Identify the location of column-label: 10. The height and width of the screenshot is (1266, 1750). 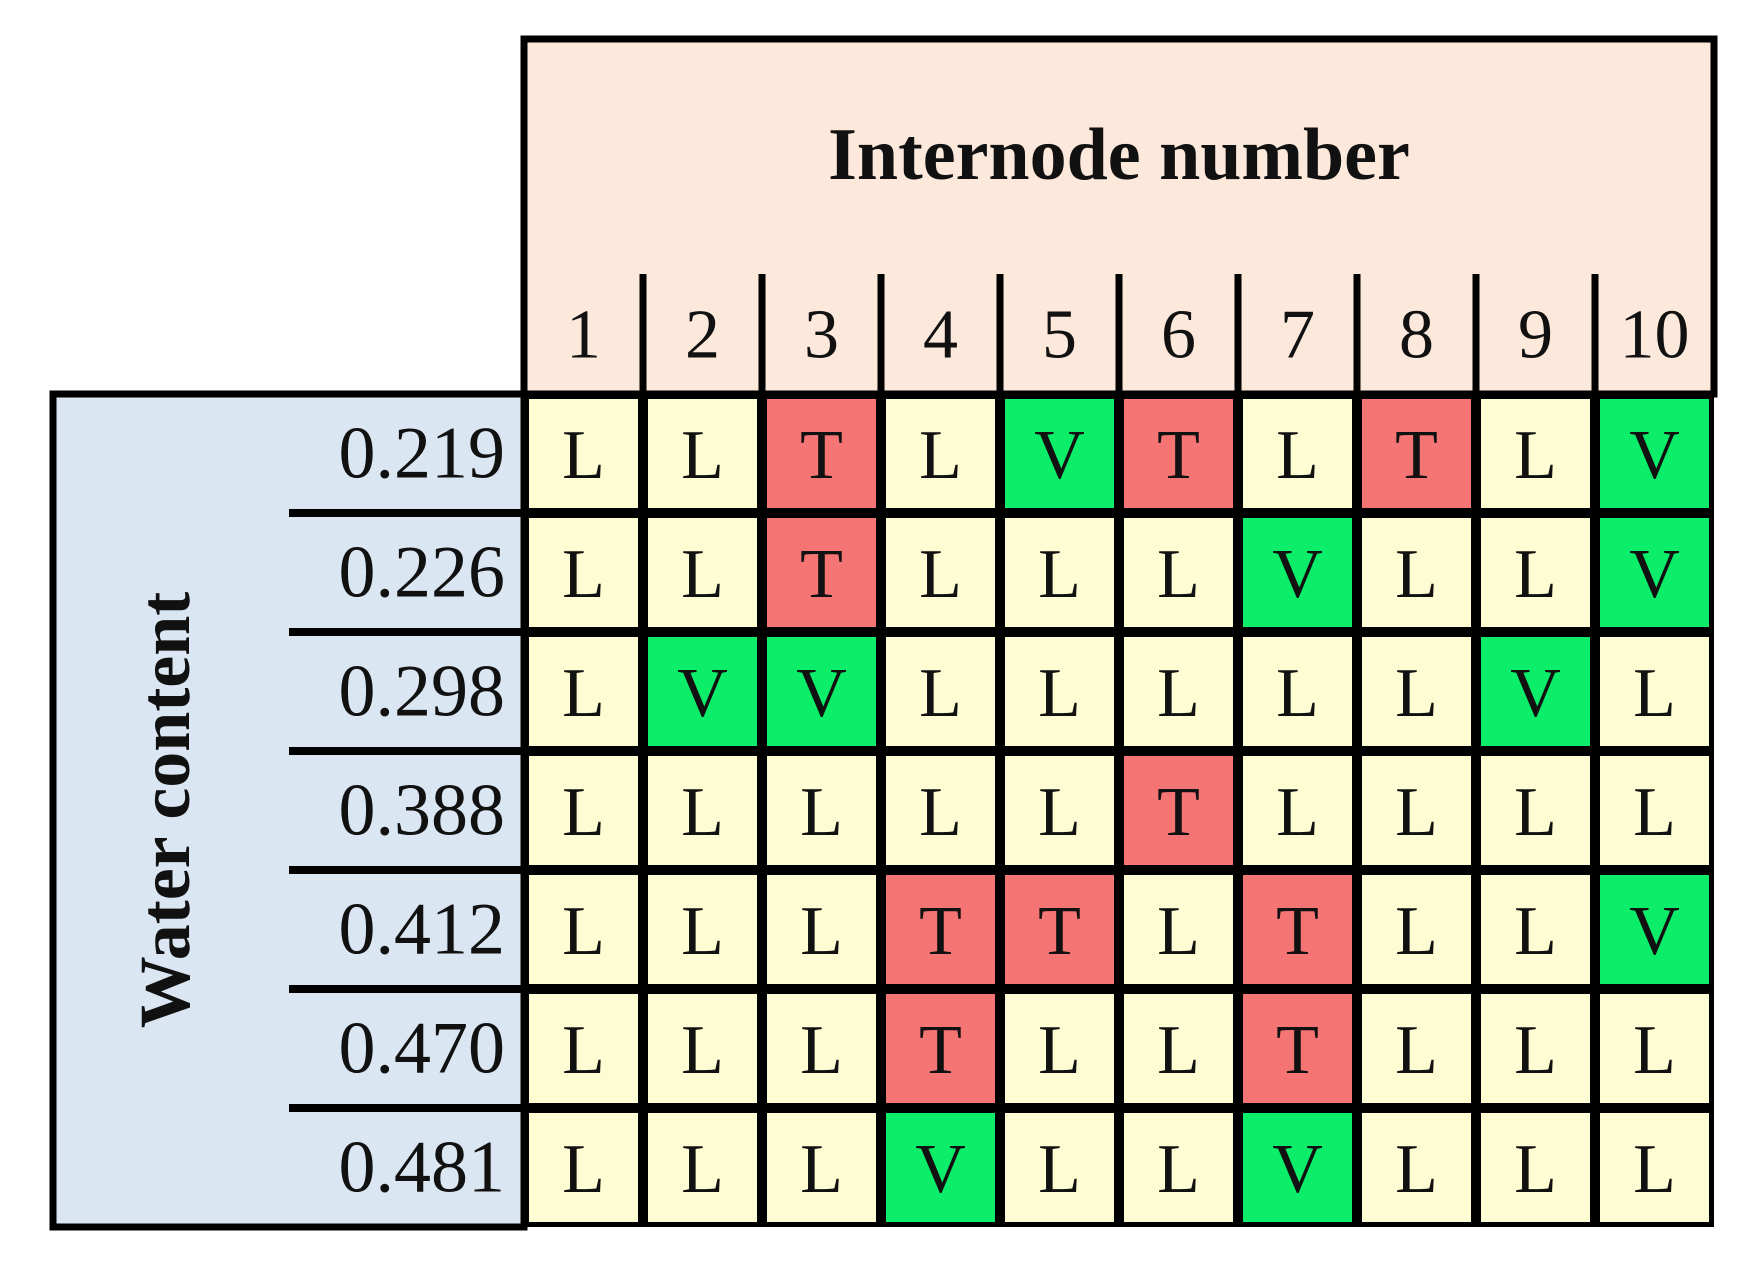
(1655, 335).